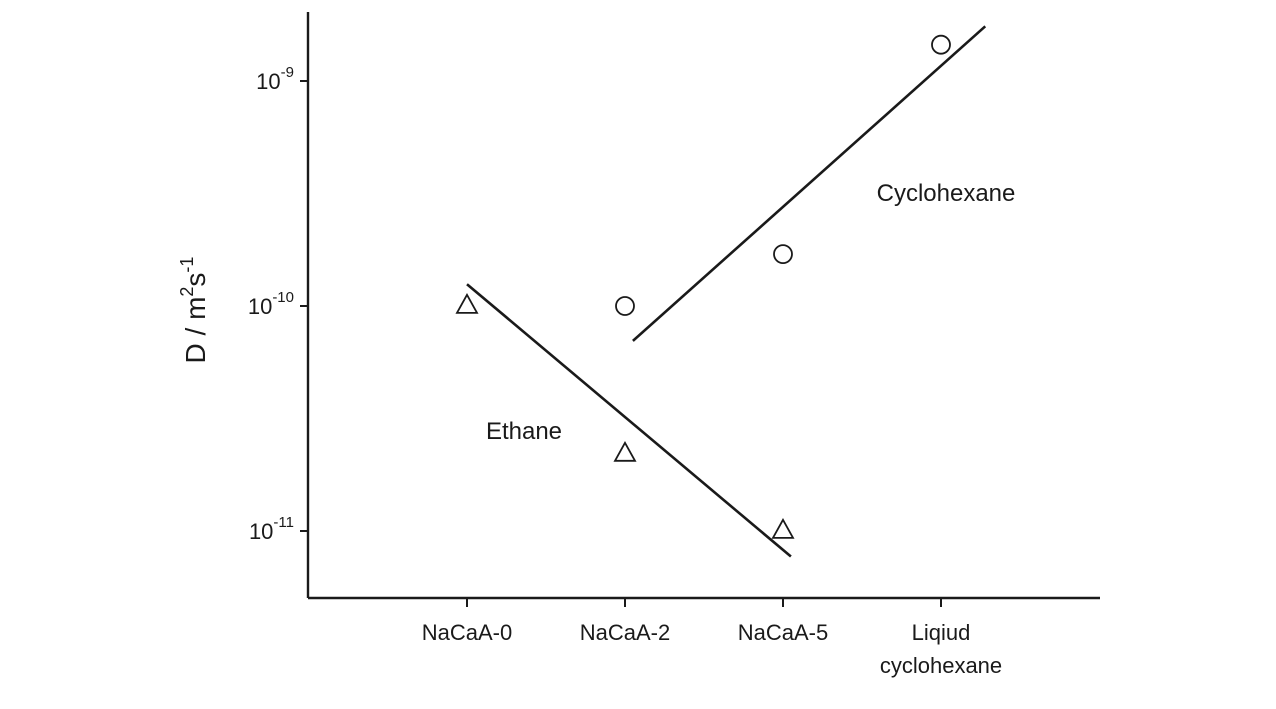  I want to click on x-tick-label-3: Liqiud cyclohexane, so click(941, 649).